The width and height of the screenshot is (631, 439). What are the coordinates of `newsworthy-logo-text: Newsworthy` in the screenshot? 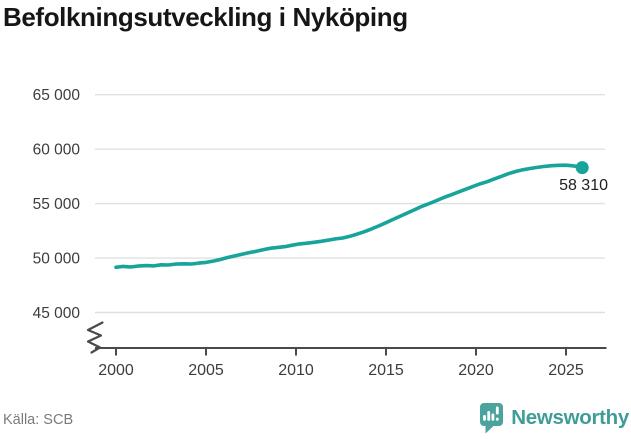 It's located at (570, 417).